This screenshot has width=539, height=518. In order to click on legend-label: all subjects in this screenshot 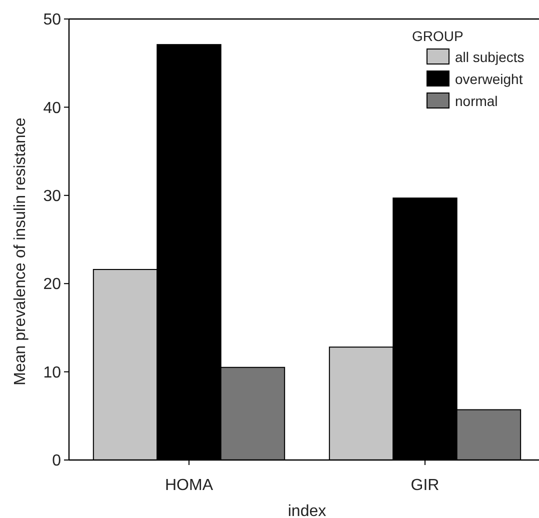, I will do `click(489, 56)`.